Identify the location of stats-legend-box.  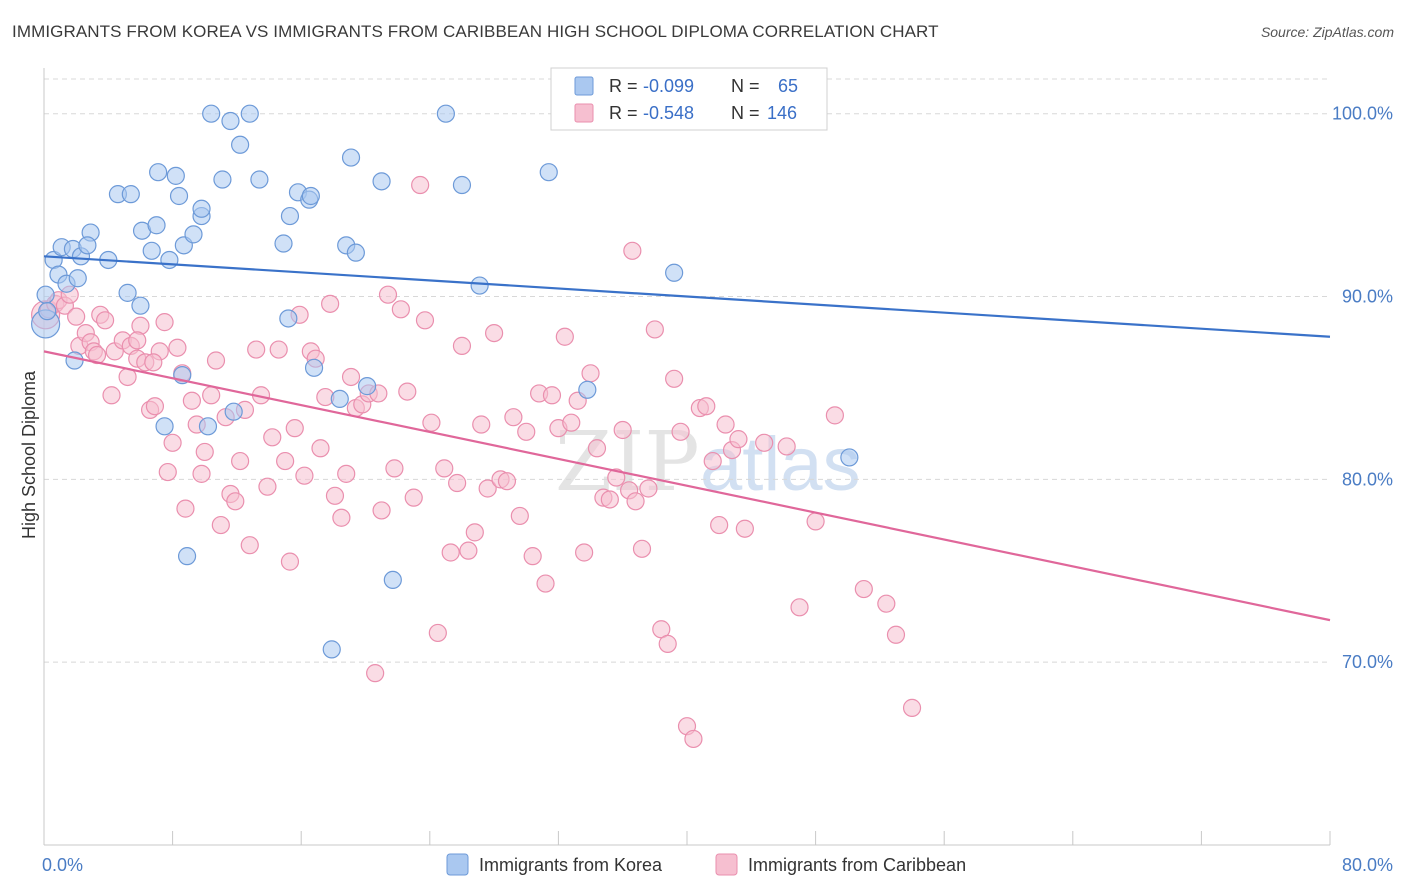
(689, 99).